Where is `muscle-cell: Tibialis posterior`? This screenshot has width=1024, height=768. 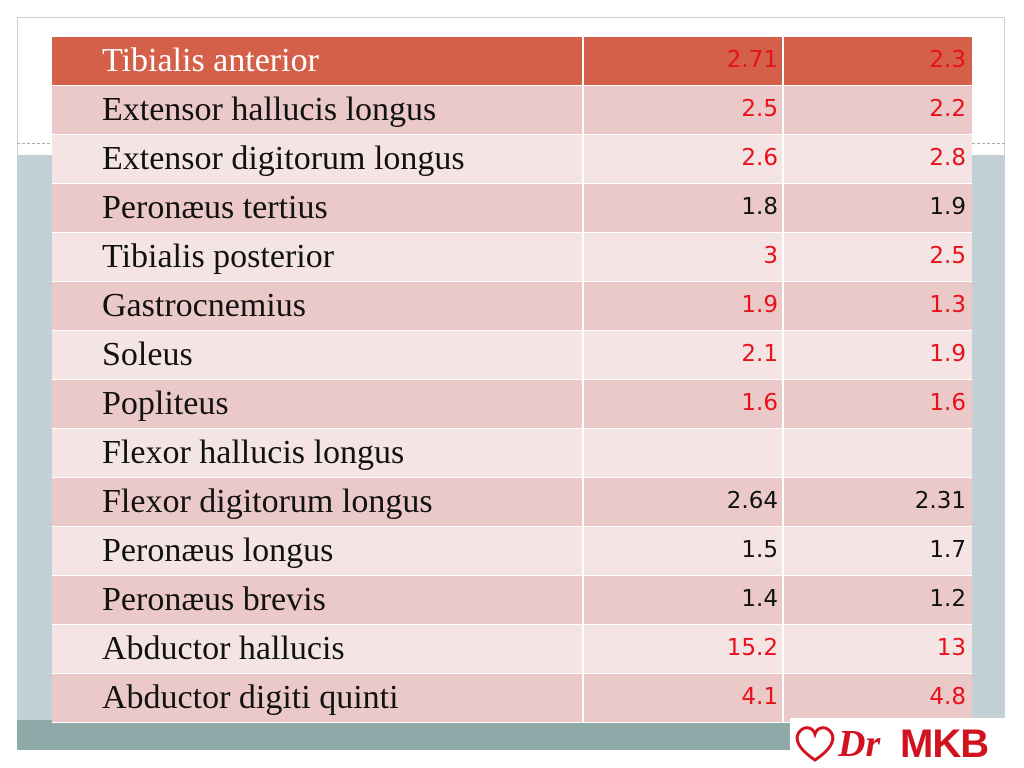 muscle-cell: Tibialis posterior is located at coordinates (318, 257).